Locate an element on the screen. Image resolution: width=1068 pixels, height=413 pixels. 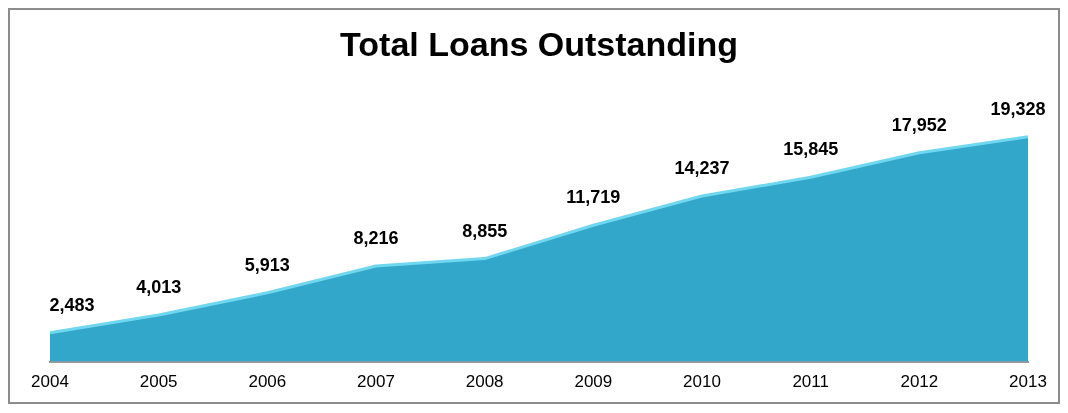
data-label: 5,913 is located at coordinates (267, 264).